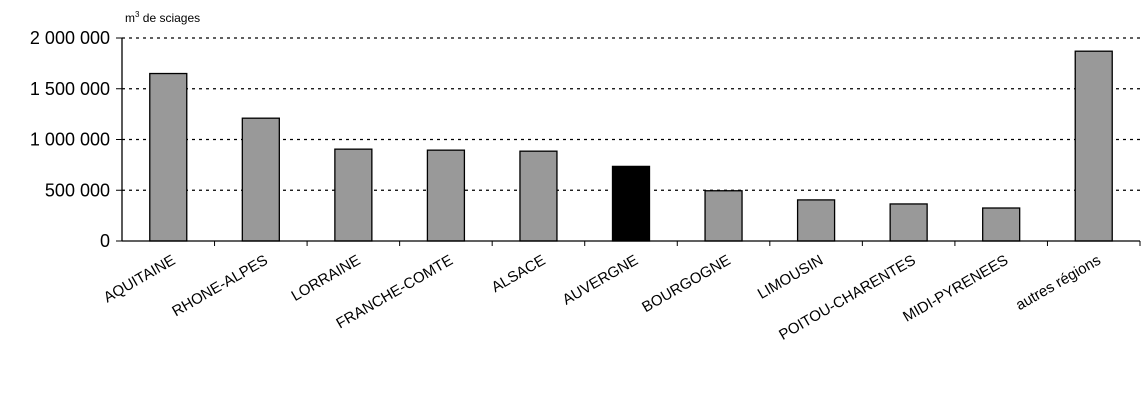 The height and width of the screenshot is (405, 1145). What do you see at coordinates (137, 14) in the screenshot?
I see `y-axis-unit-superscript: 3` at bounding box center [137, 14].